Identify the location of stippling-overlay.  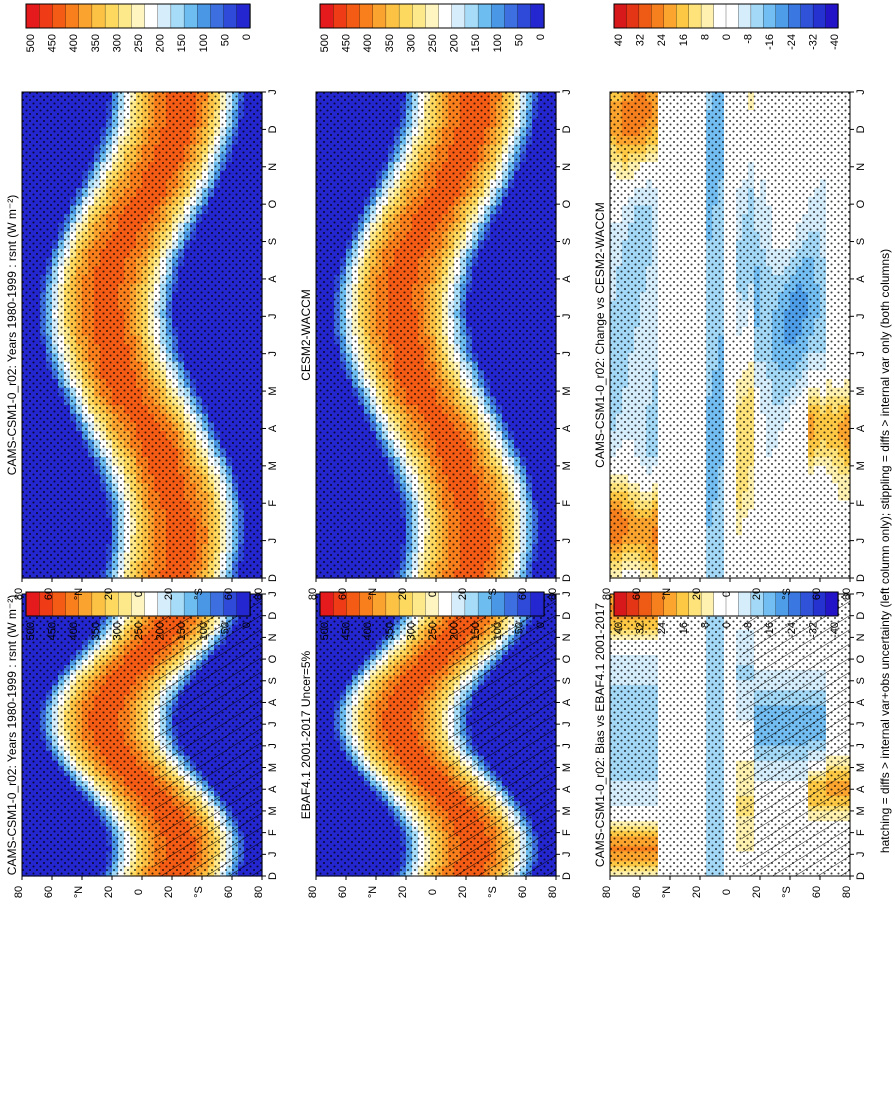
(142, 335).